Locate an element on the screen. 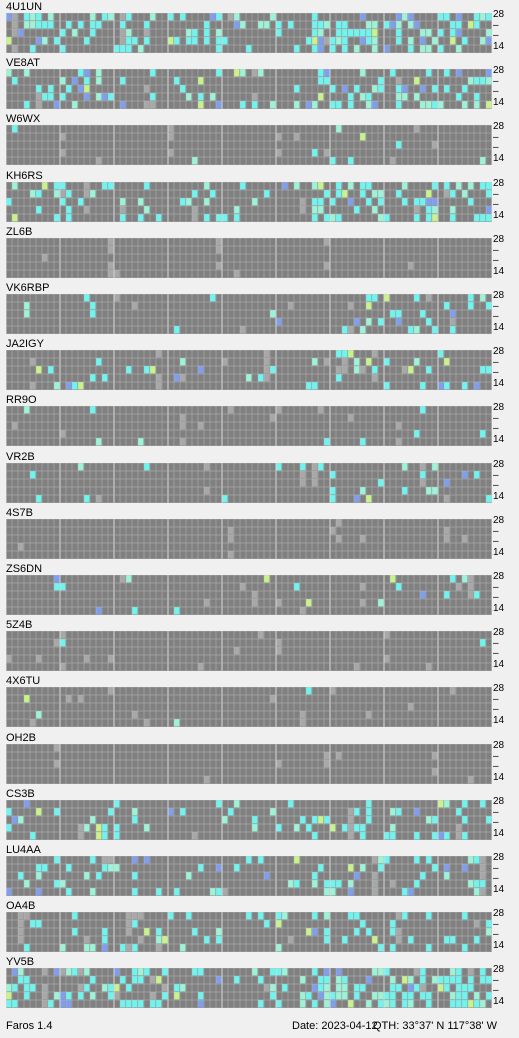  propagation-grid is located at coordinates (249, 89).